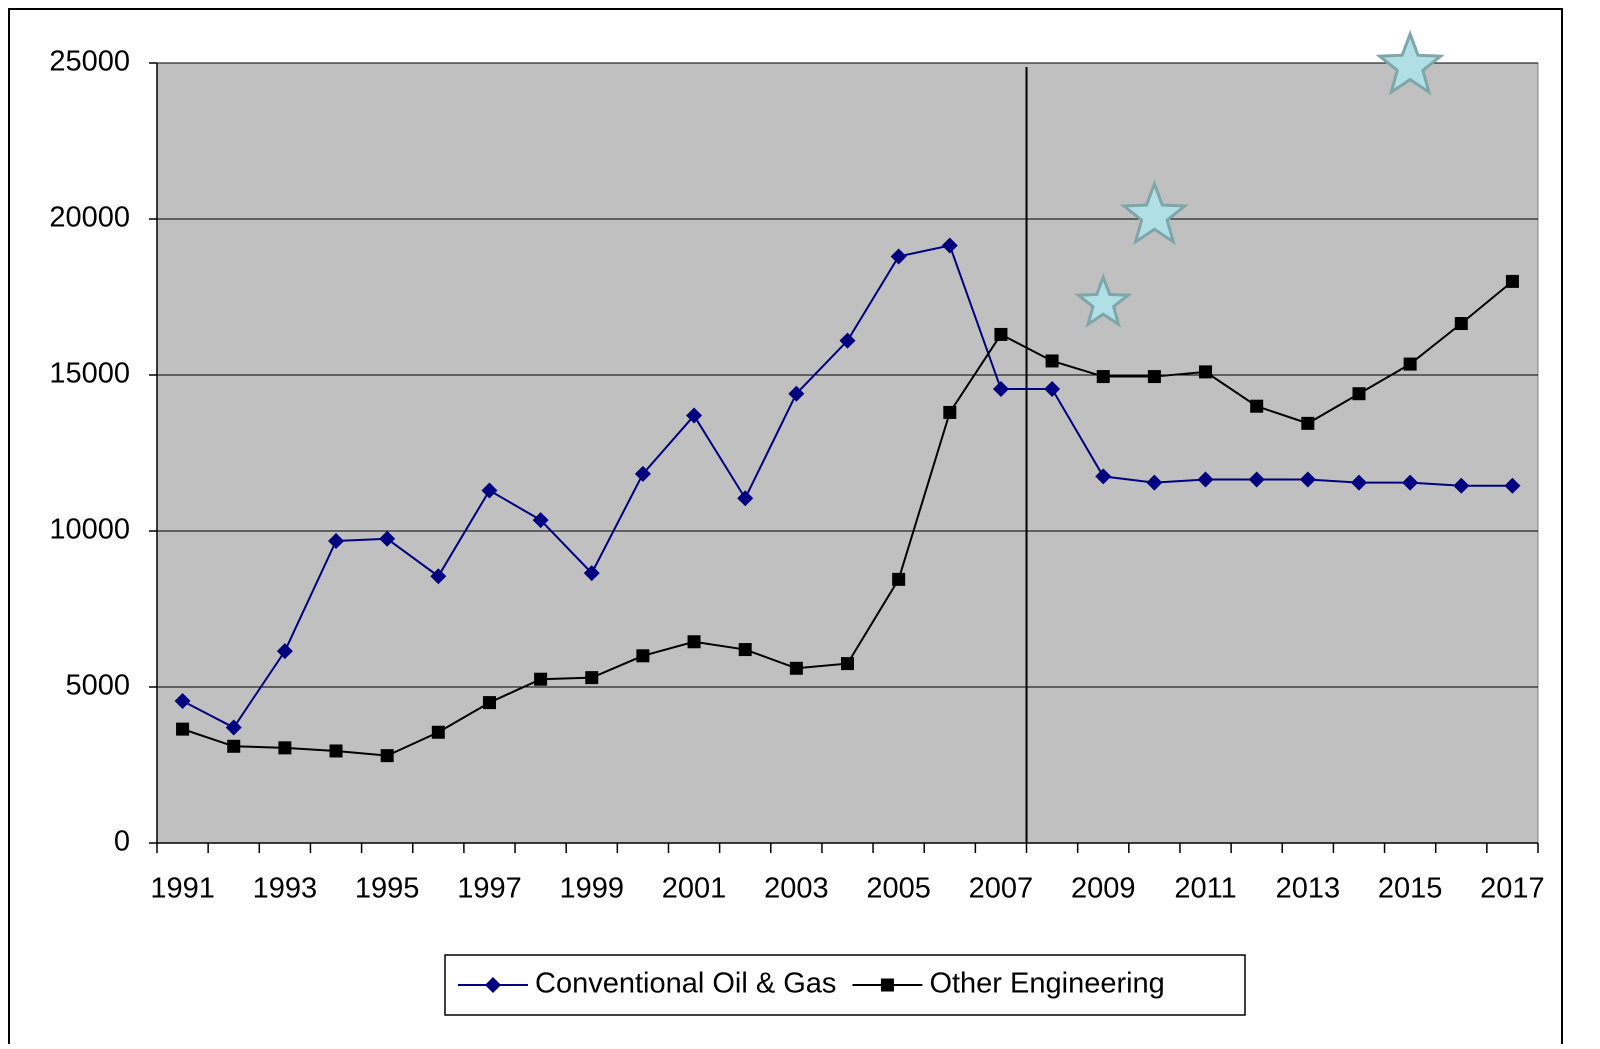 Image resolution: width=1600 pixels, height=1049 pixels. I want to click on x-tick-label: 2015, so click(1410, 889).